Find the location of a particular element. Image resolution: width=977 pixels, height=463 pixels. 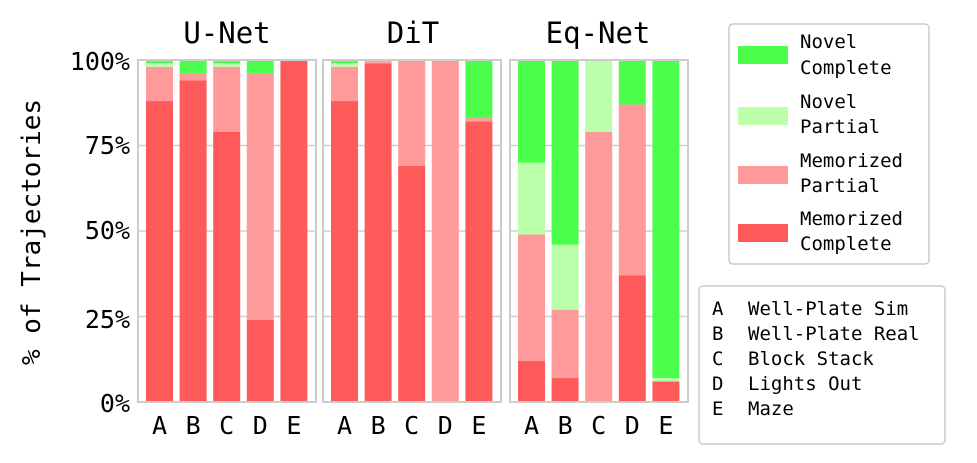

task-letter-b: B is located at coordinates (717, 334).